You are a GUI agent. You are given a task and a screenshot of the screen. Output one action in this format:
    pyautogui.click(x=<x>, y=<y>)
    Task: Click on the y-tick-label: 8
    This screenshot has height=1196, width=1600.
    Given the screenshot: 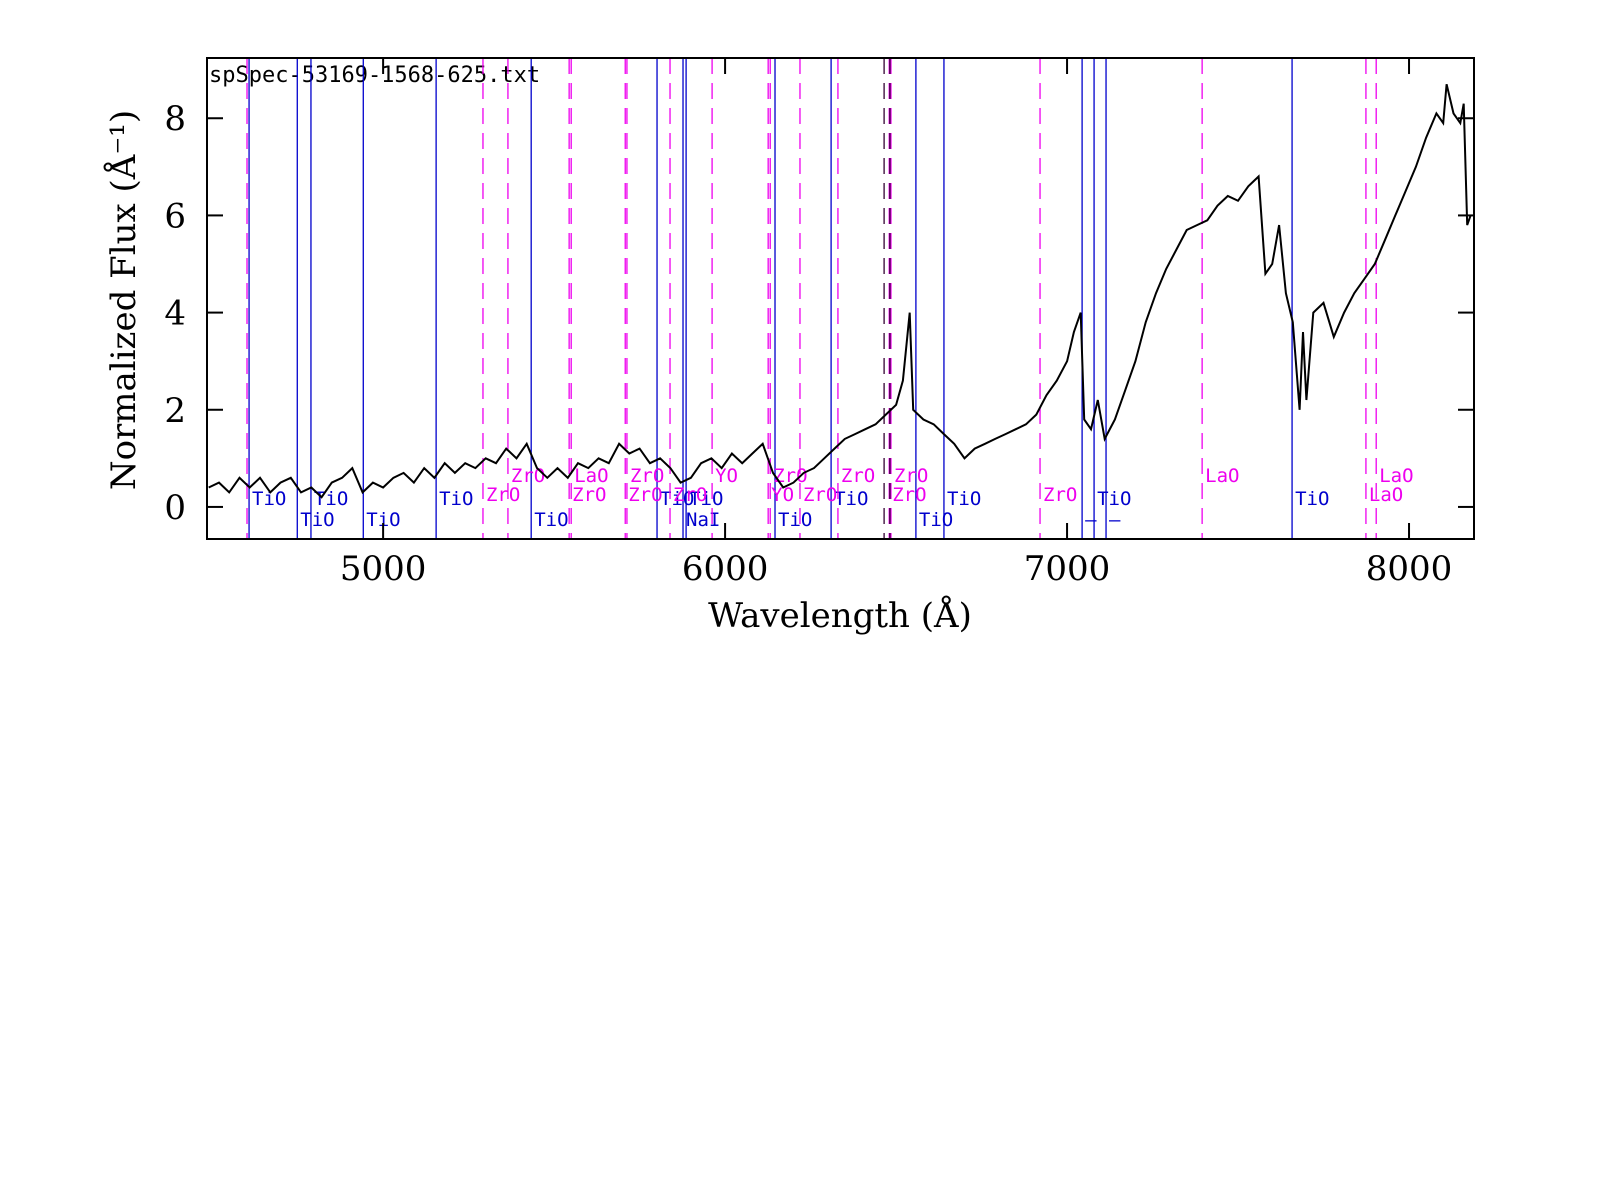 What is the action you would take?
    pyautogui.click(x=175, y=119)
    